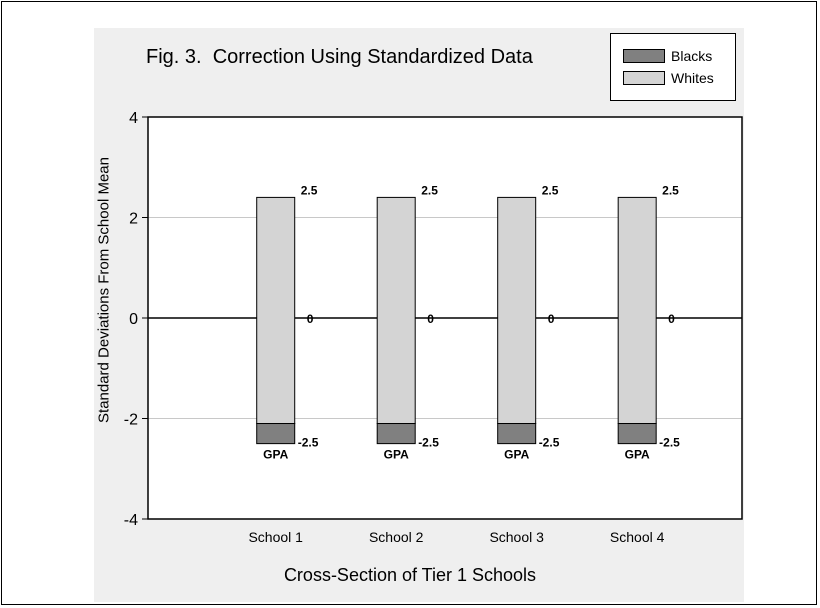 The height and width of the screenshot is (608, 820). I want to click on y-tick-label: 2, so click(133, 219).